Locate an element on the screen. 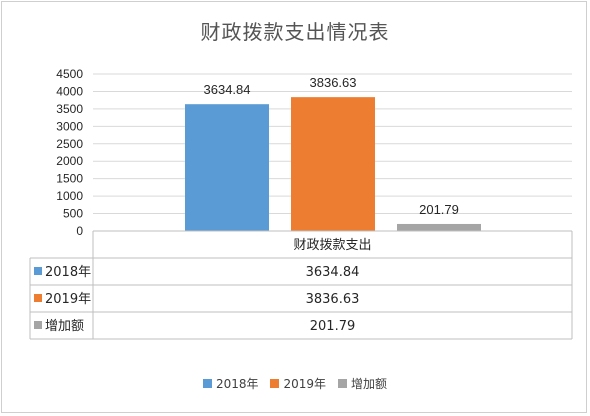  table-series-name: 2018年 is located at coordinates (68, 272).